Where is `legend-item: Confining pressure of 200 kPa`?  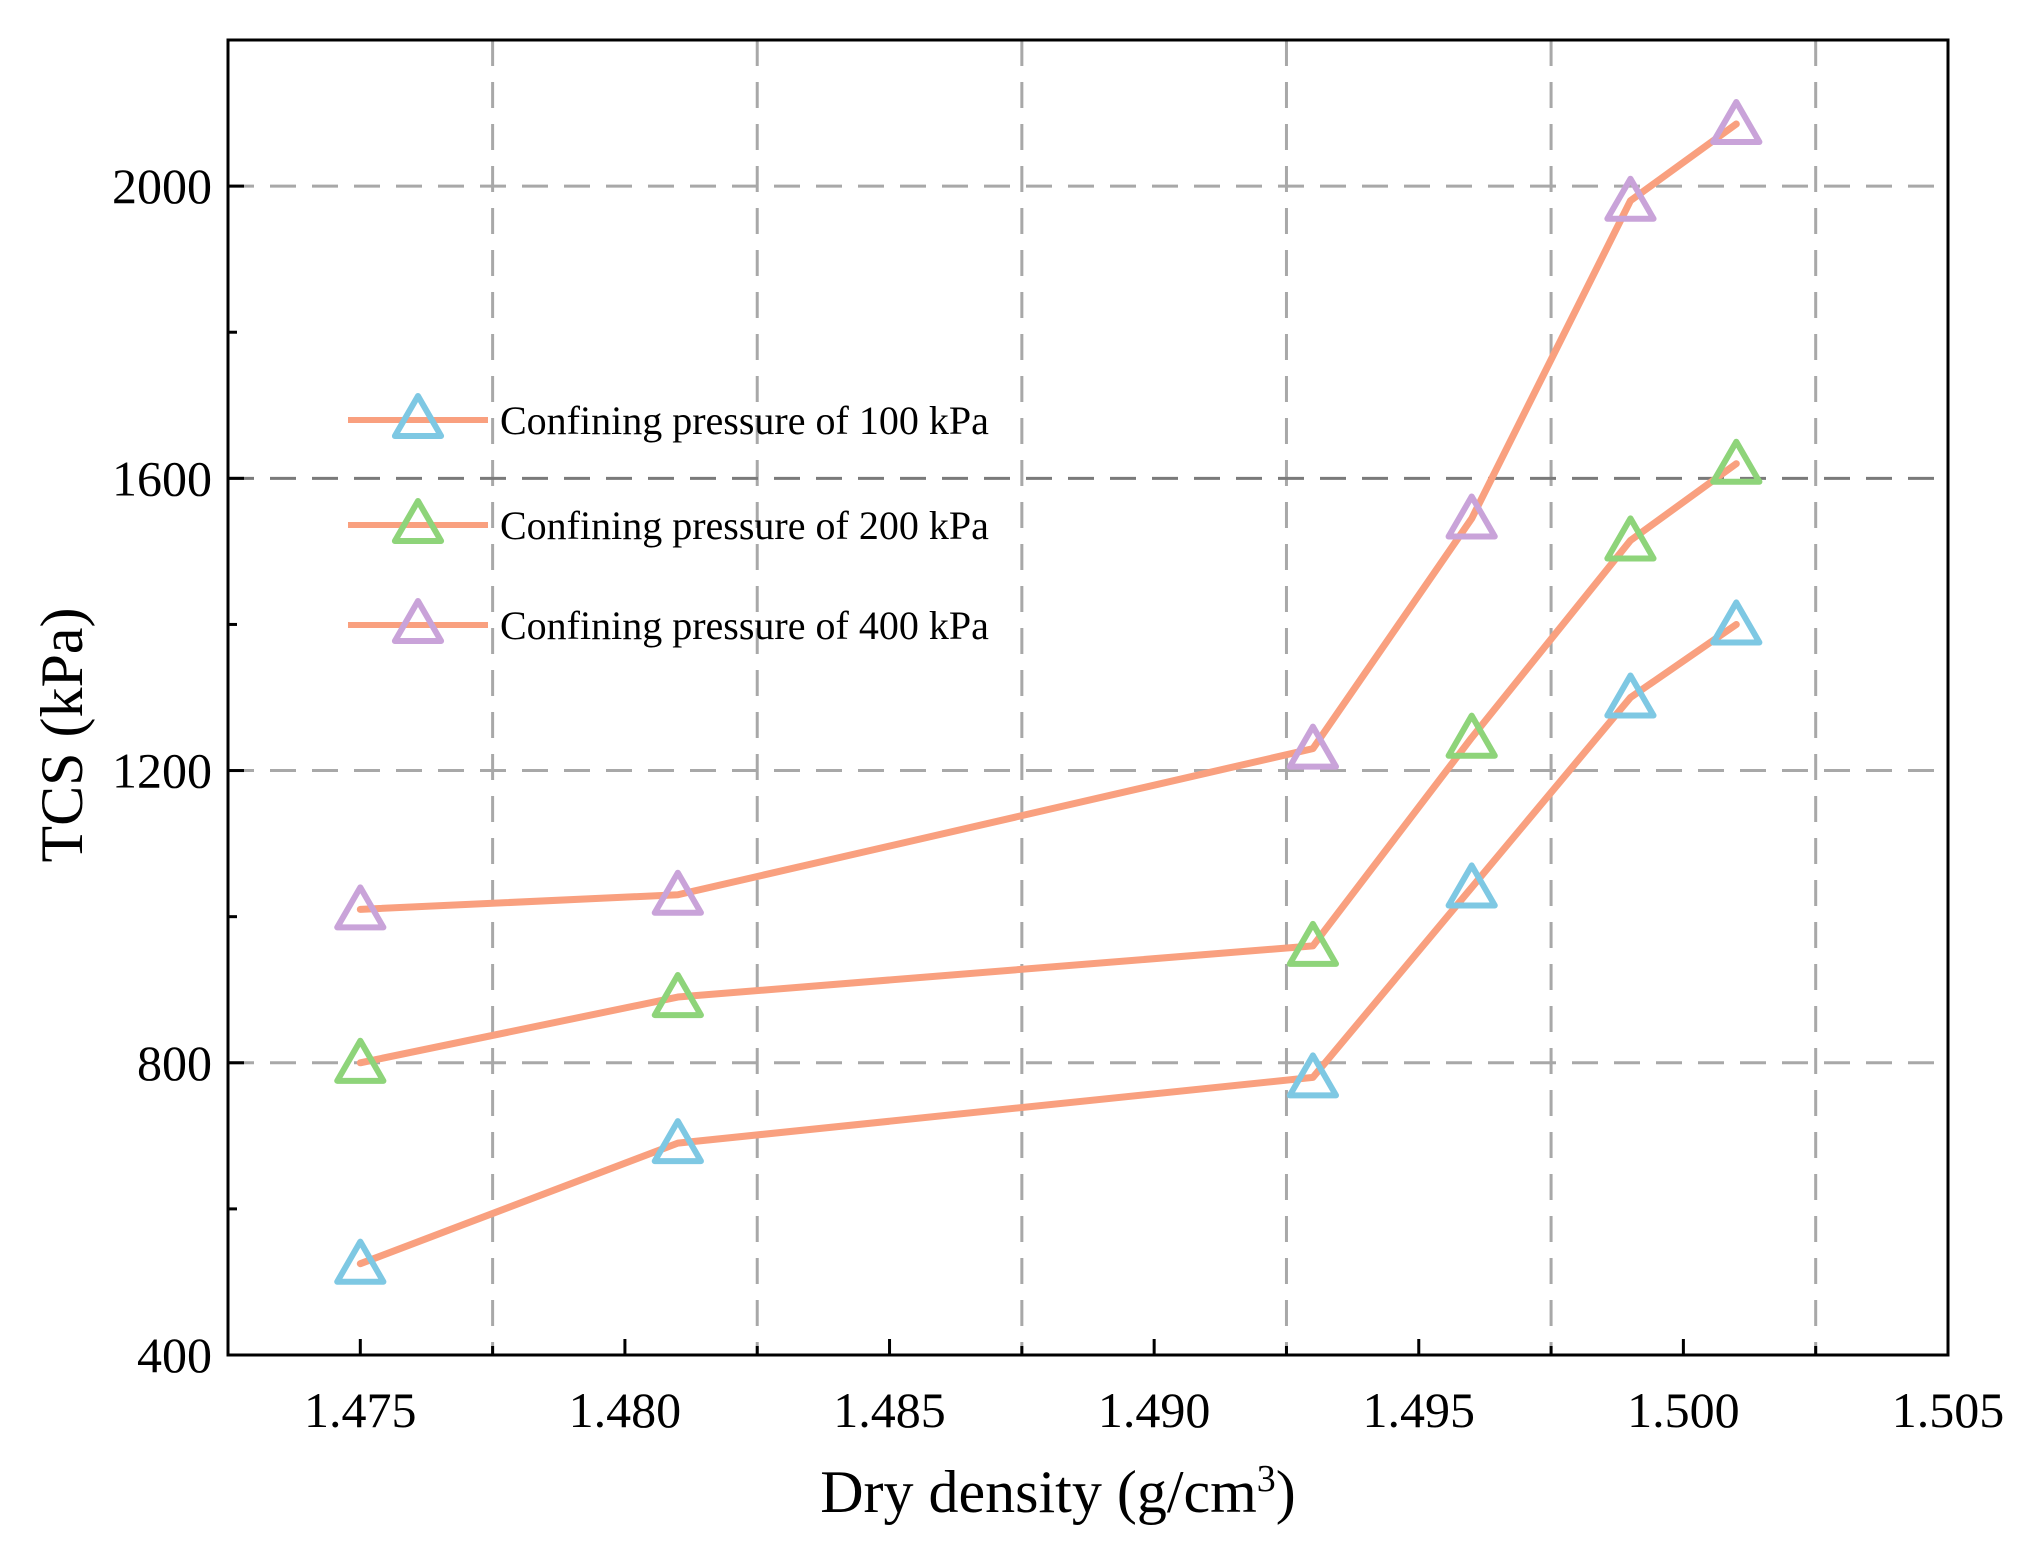
legend-item: Confining pressure of 200 kPa is located at coordinates (668, 523).